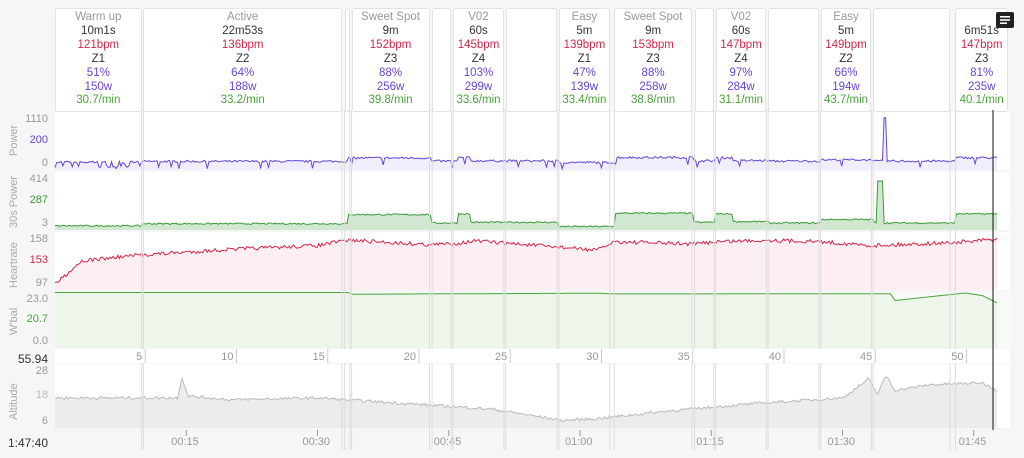  What do you see at coordinates (982, 72) in the screenshot?
I see `interval-pct: 81%` at bounding box center [982, 72].